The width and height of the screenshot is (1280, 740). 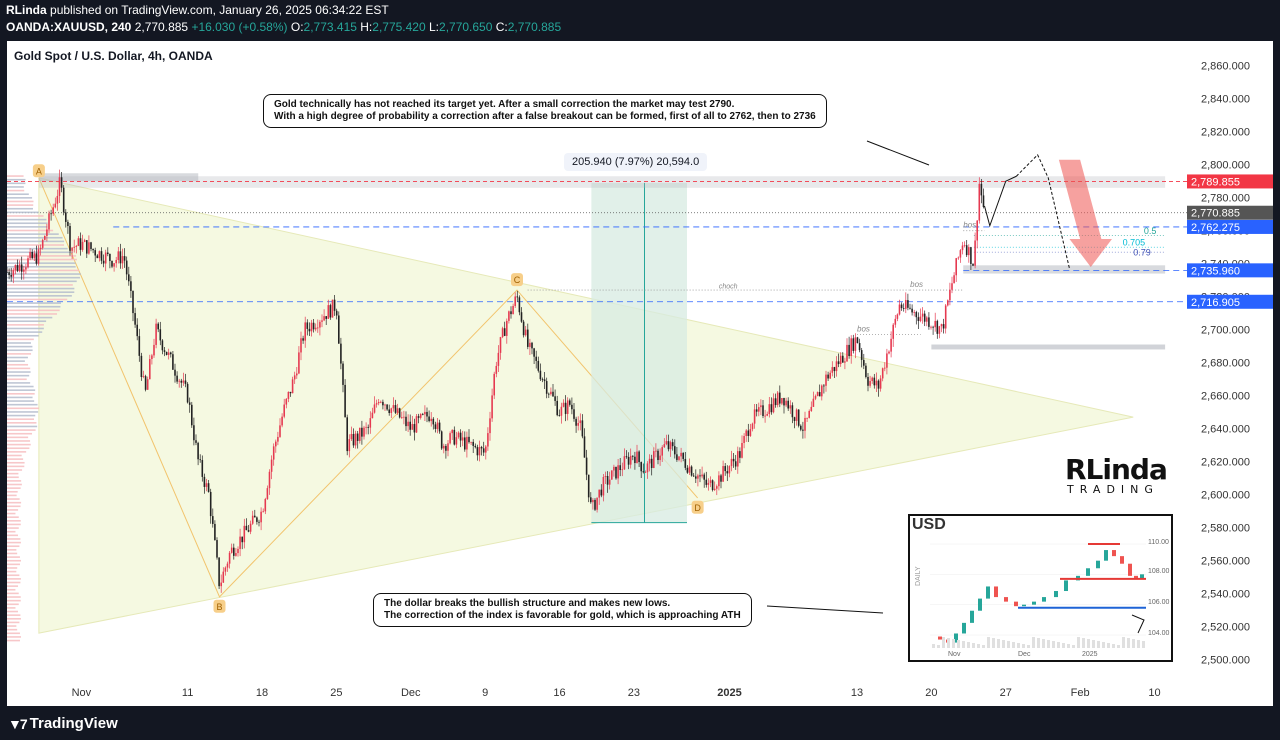 What do you see at coordinates (485, 693) in the screenshot?
I see `time-tick: 9` at bounding box center [485, 693].